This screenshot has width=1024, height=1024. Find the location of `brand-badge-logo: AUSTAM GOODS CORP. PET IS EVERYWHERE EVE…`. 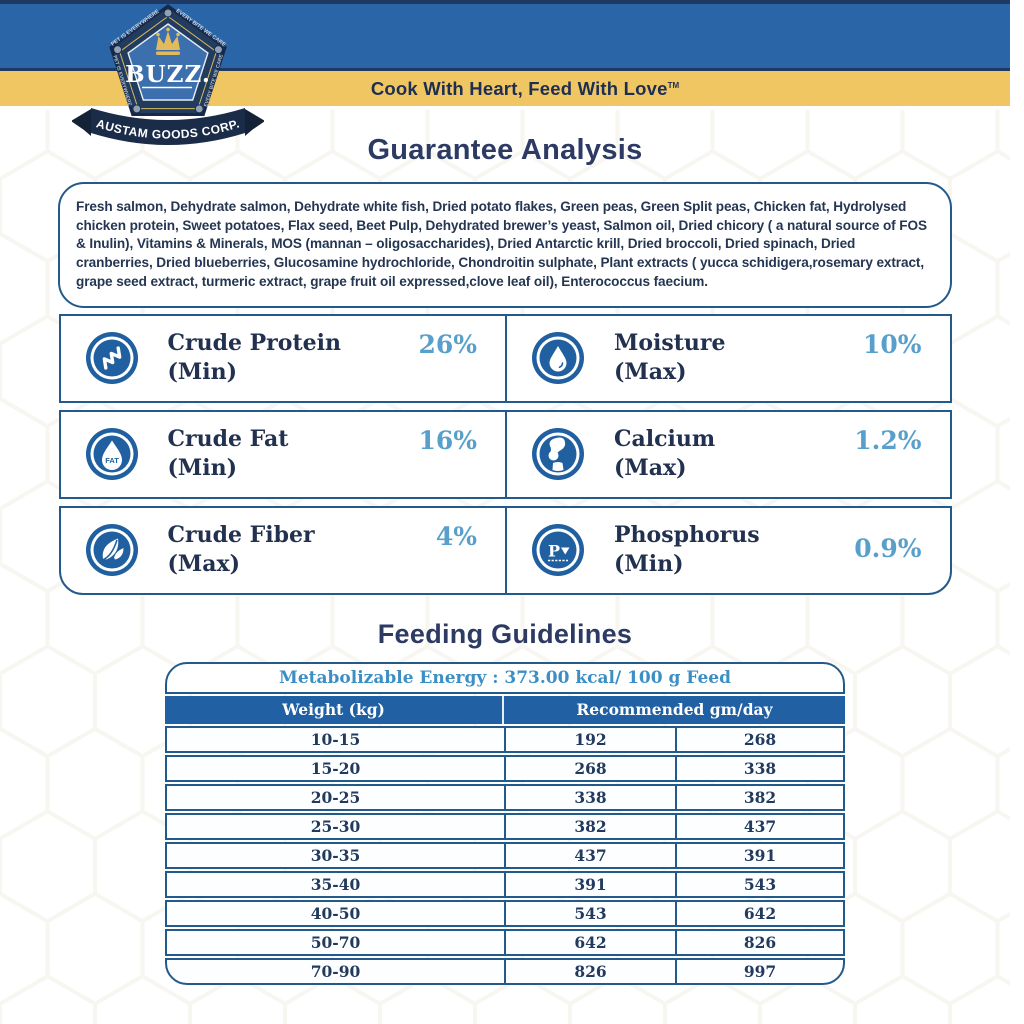

brand-badge-logo: AUSTAM GOODS CORP. PET IS EVERYWHERE EVE… is located at coordinates (168, 74).